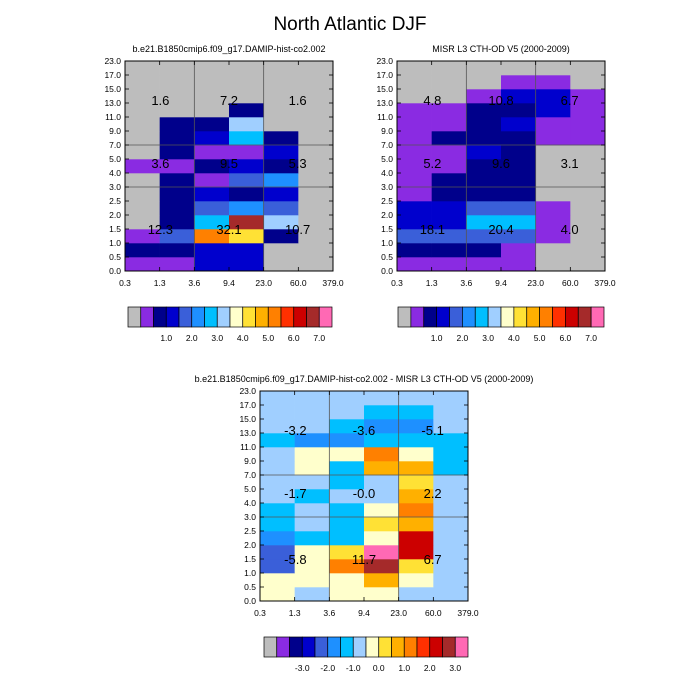 This screenshot has height=700, width=700. I want to click on x-tick-label: 23.0, so click(263, 283).